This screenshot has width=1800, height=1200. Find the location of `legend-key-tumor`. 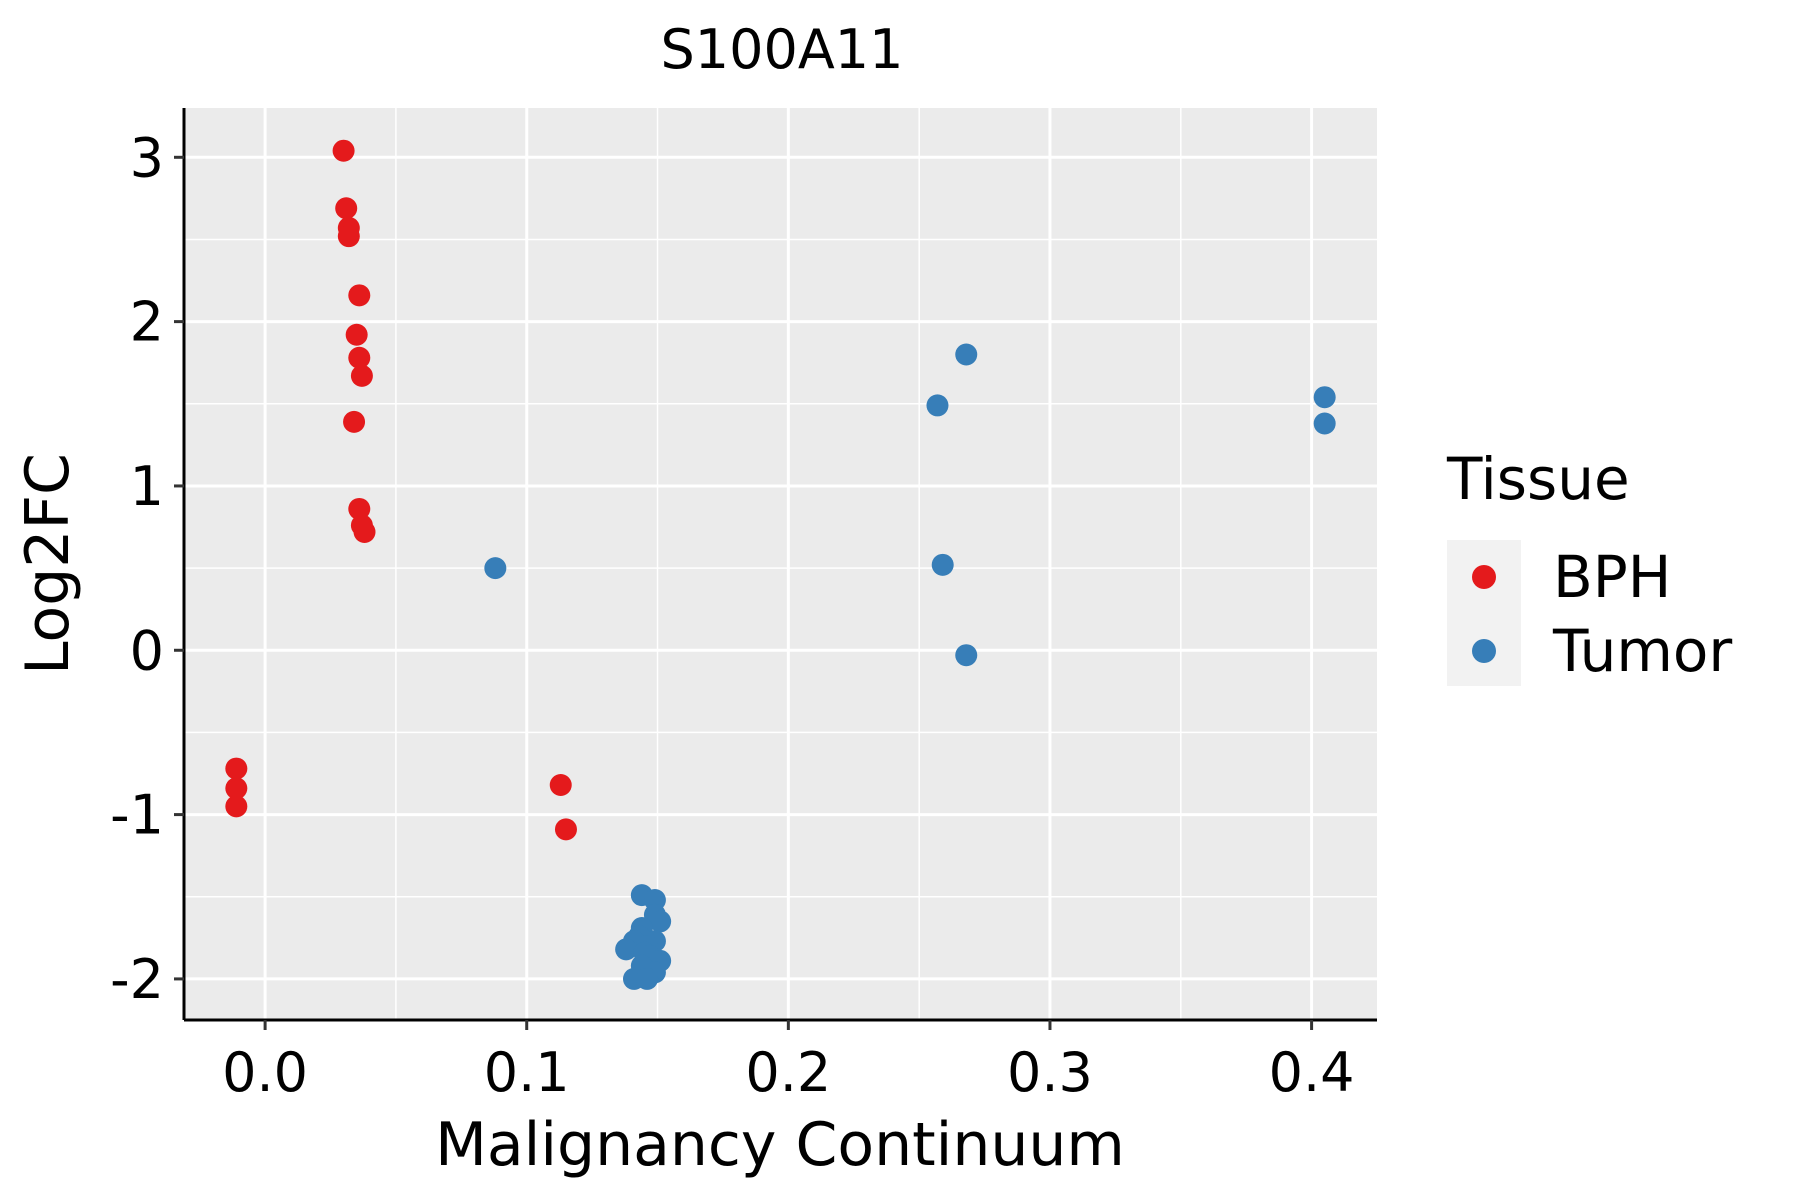

legend-key-tumor is located at coordinates (1484, 651).